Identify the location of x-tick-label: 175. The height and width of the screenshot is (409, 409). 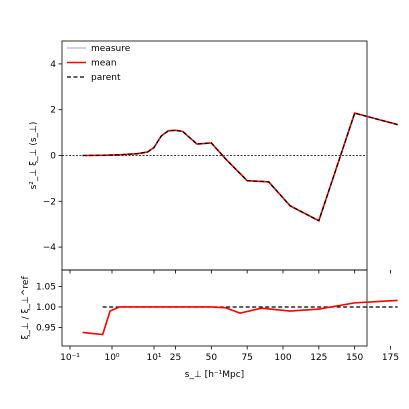
(390, 358).